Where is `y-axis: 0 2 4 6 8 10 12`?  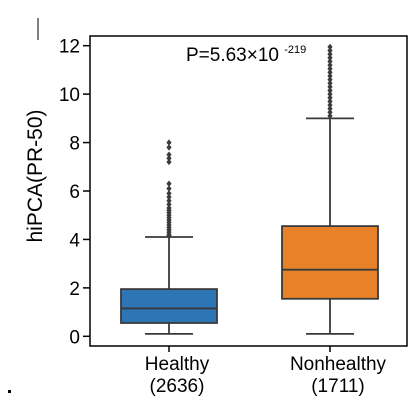 y-axis: 0 2 4 6 8 10 12 is located at coordinates (74, 192).